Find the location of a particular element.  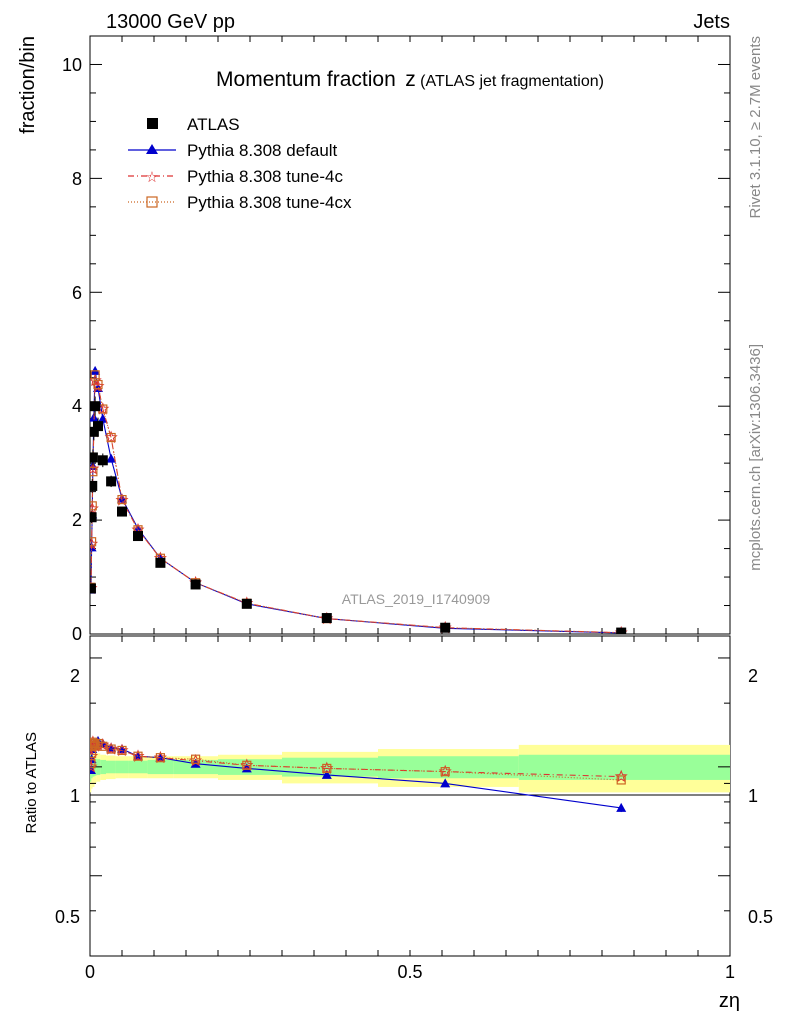

collision-label: 13000 GeV pp is located at coordinates (170, 22).